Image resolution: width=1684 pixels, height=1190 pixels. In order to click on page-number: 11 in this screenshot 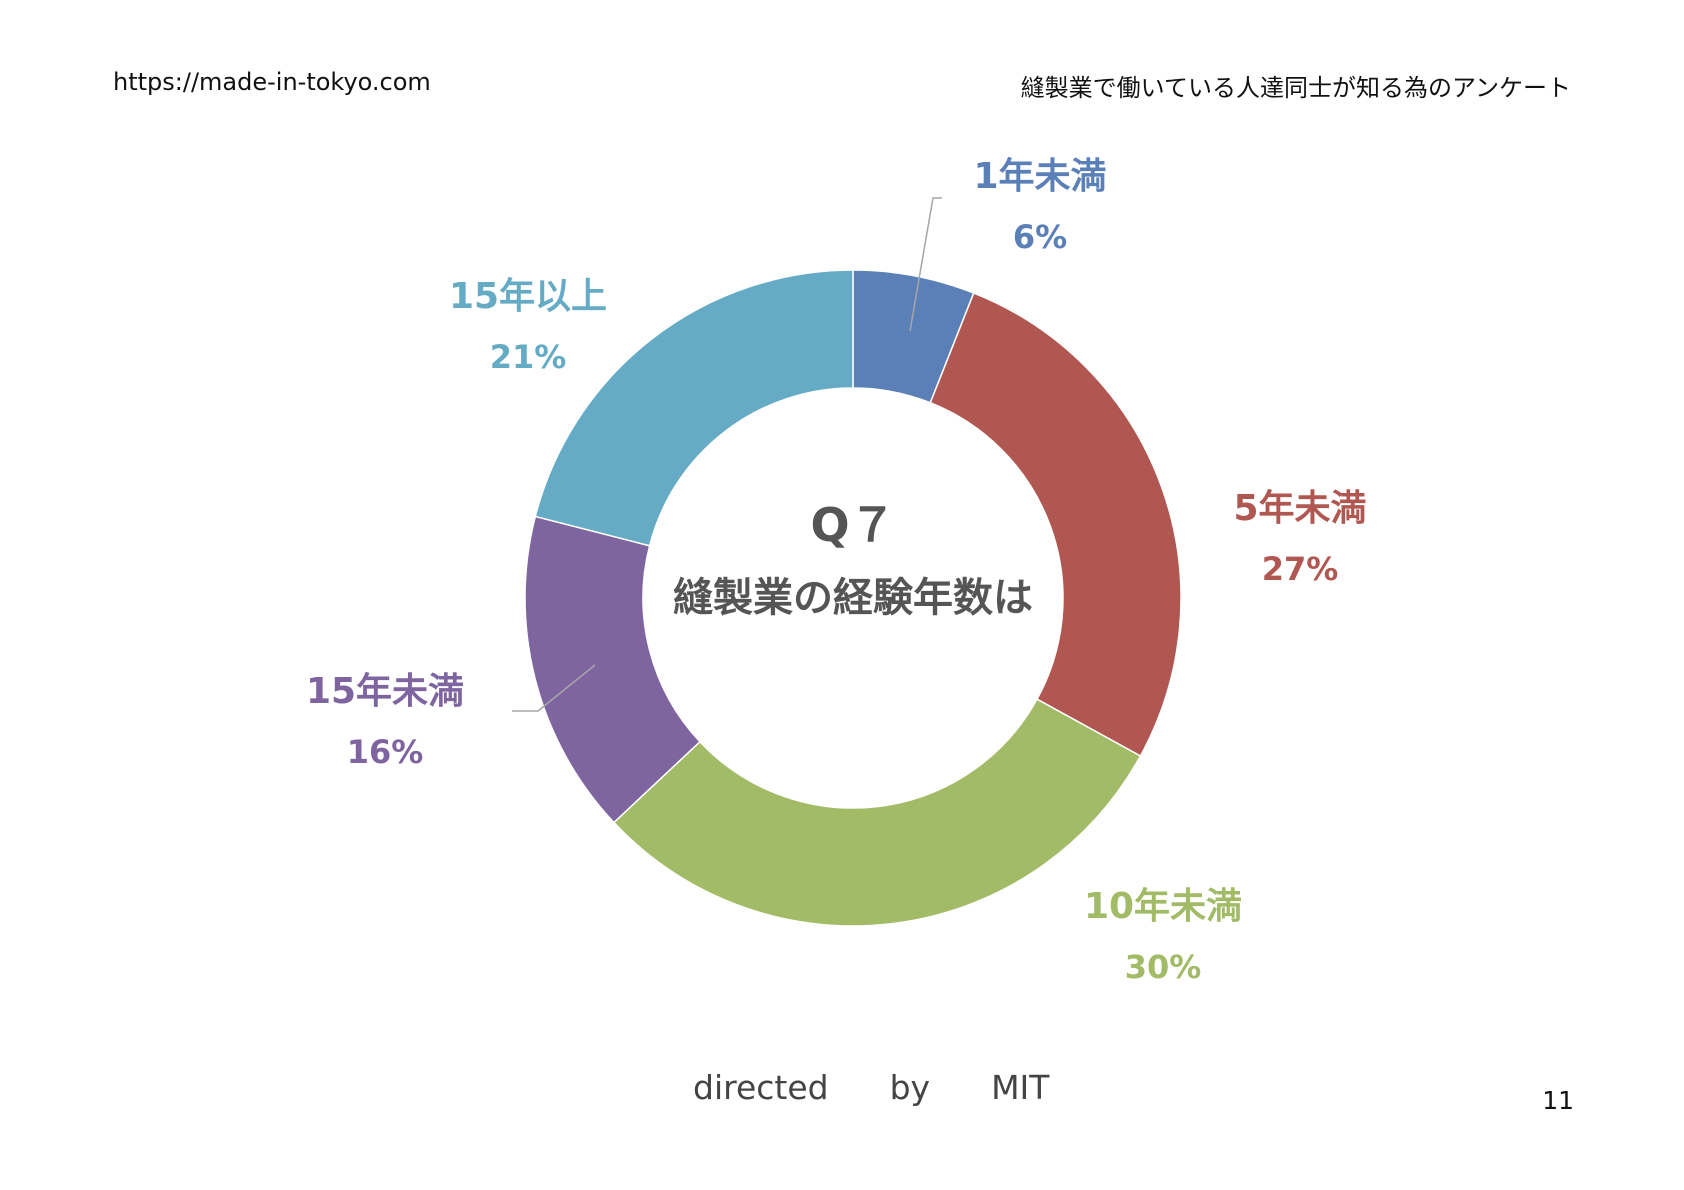, I will do `click(1558, 1100)`.